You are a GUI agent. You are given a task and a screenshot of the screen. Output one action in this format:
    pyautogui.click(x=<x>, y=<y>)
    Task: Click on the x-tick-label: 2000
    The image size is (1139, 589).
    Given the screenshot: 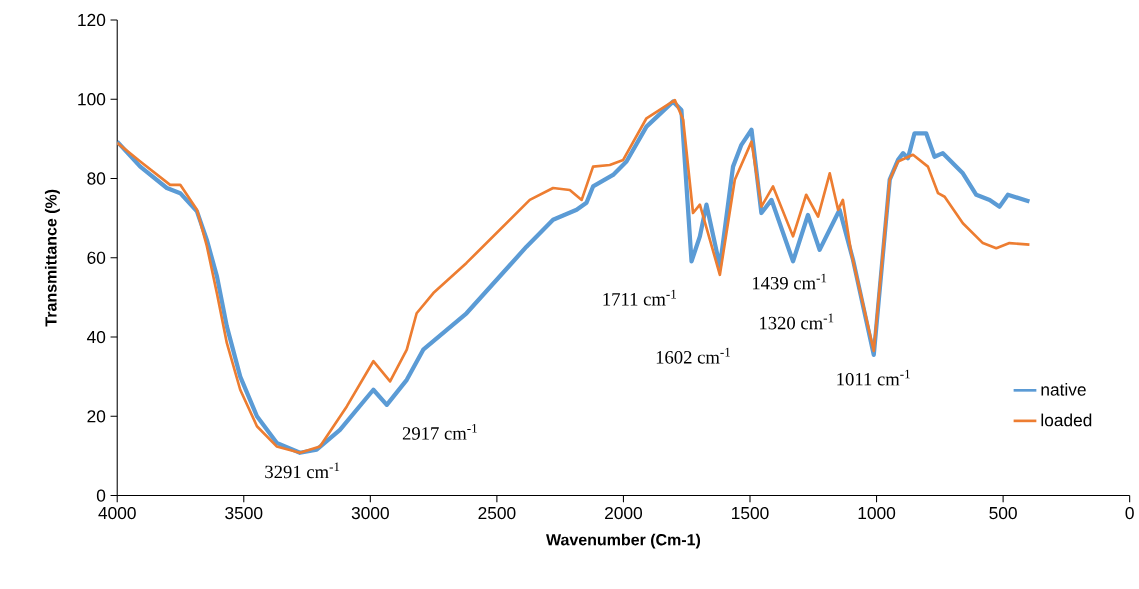 What is the action you would take?
    pyautogui.click(x=624, y=513)
    